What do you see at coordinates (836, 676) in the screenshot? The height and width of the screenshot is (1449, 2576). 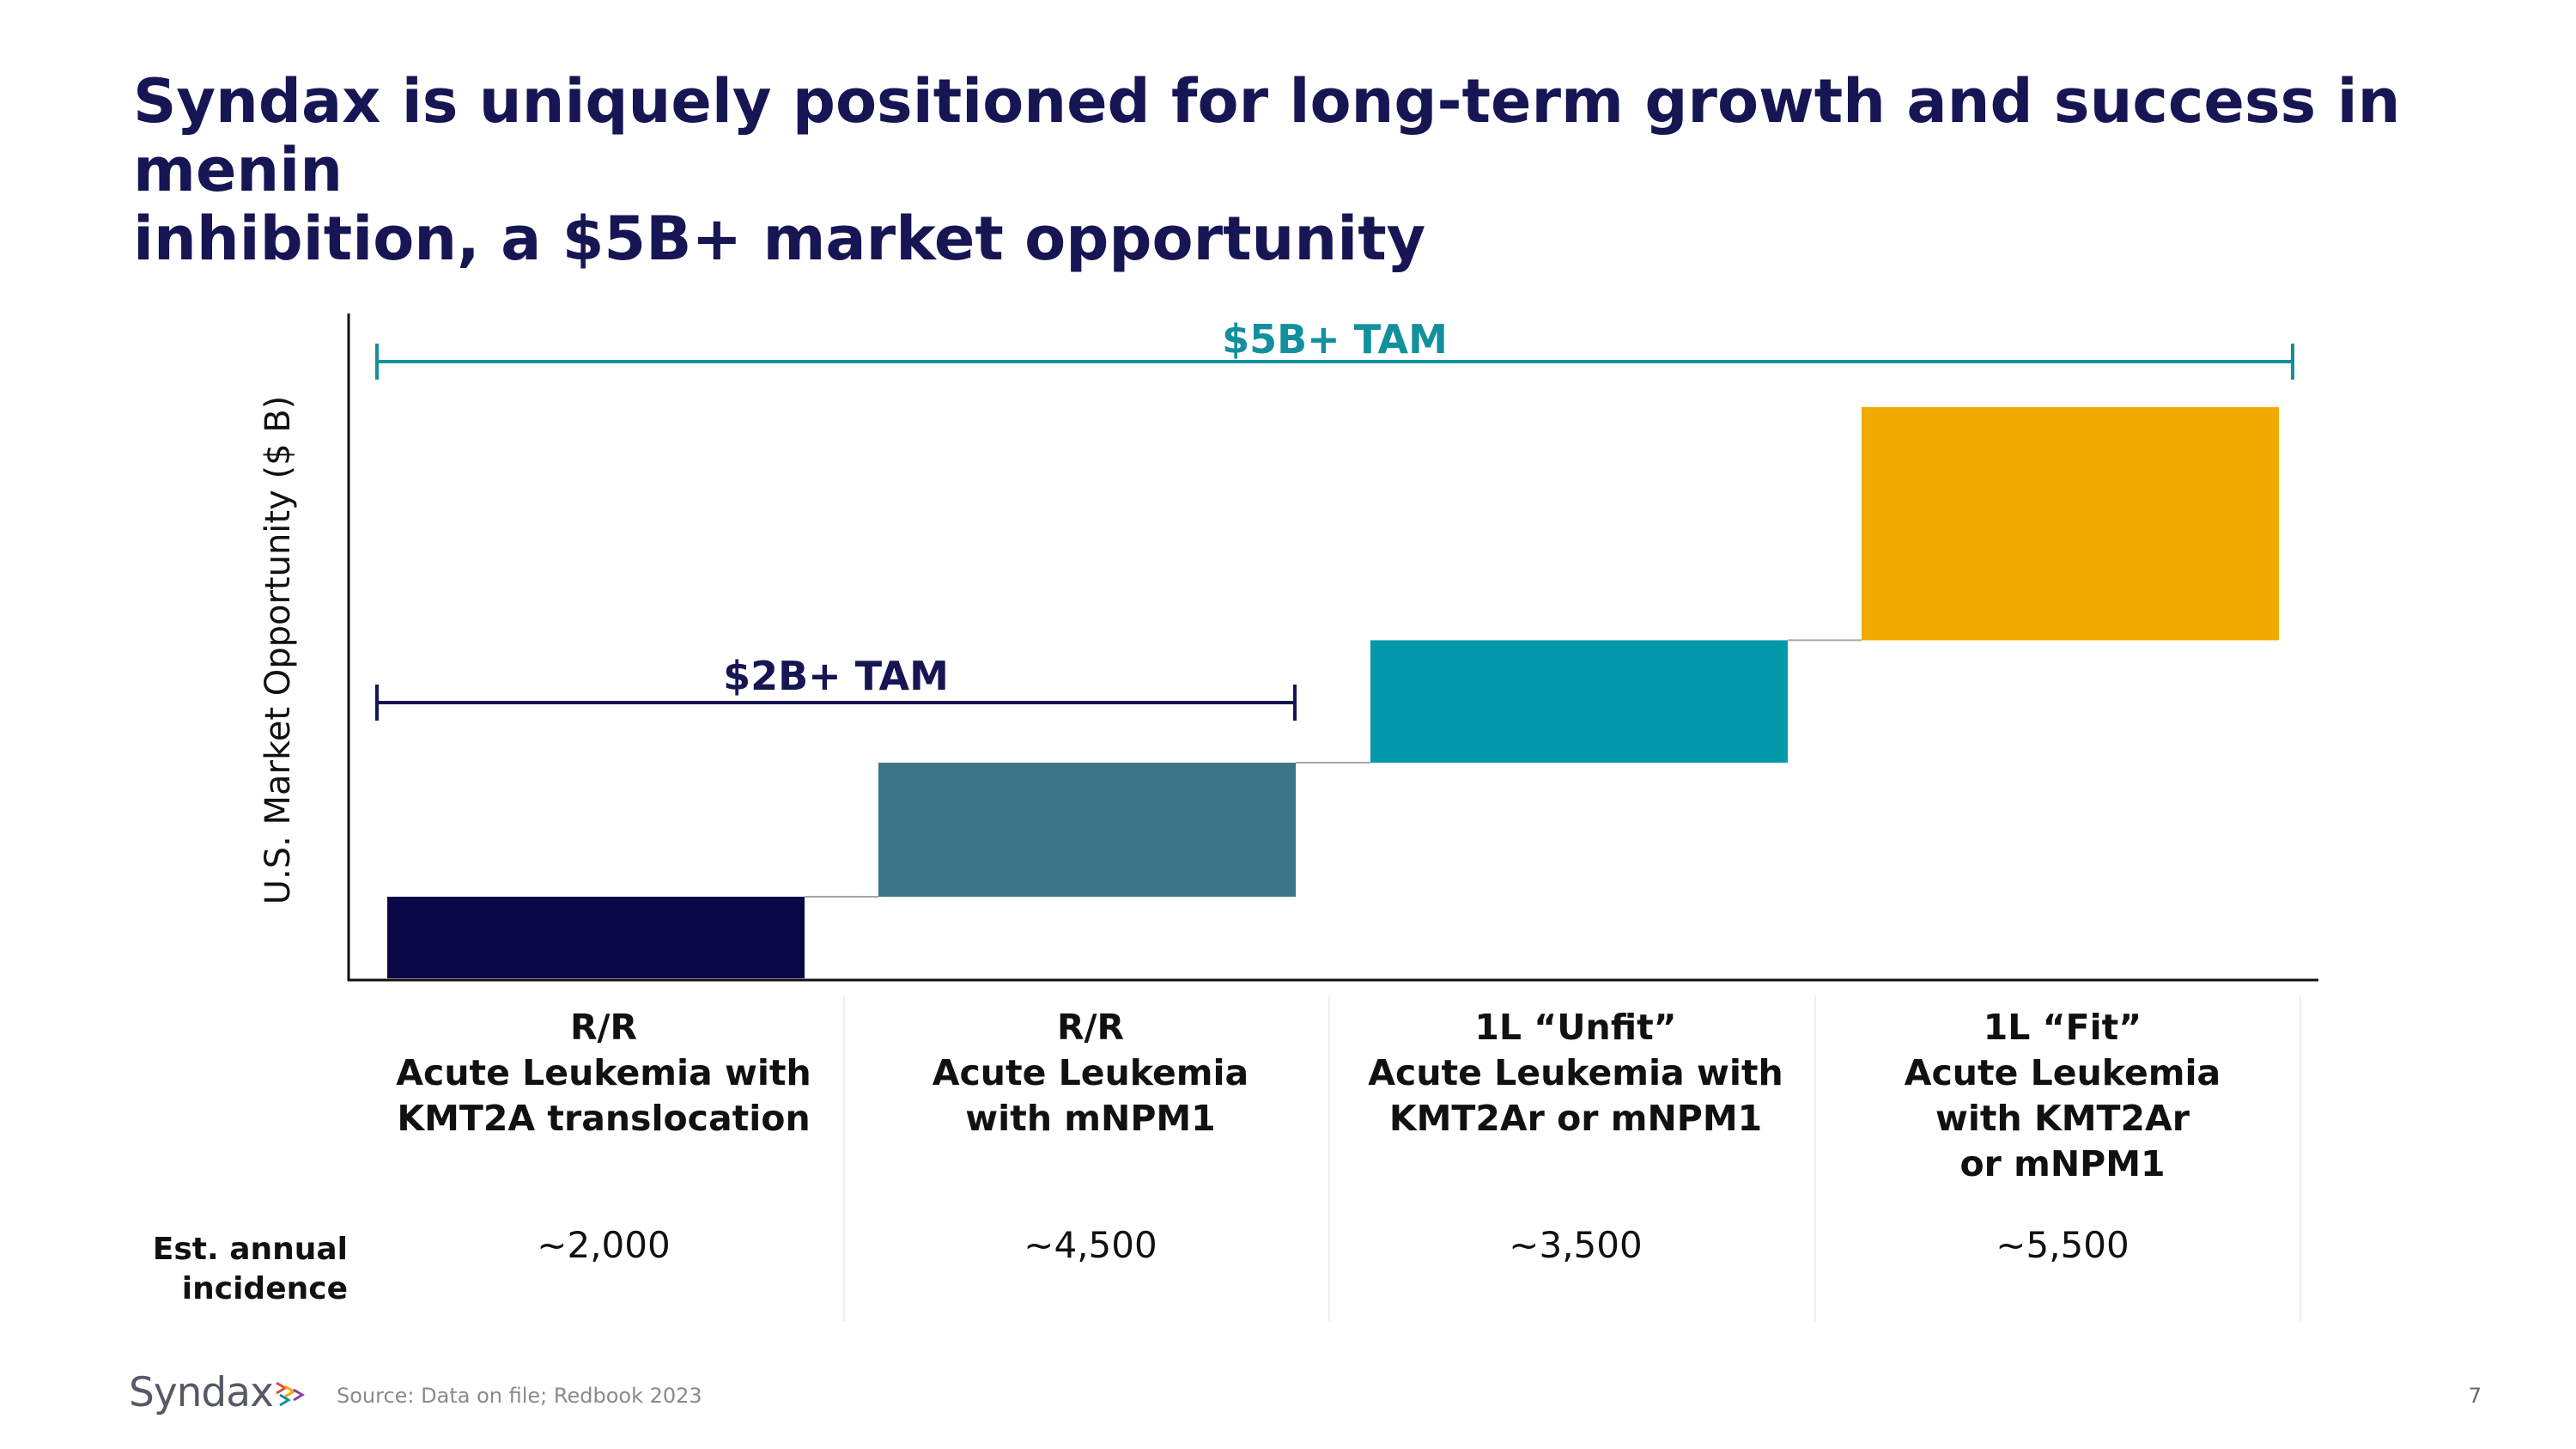 I see `tam-2b-label: $2B+ TAM` at bounding box center [836, 676].